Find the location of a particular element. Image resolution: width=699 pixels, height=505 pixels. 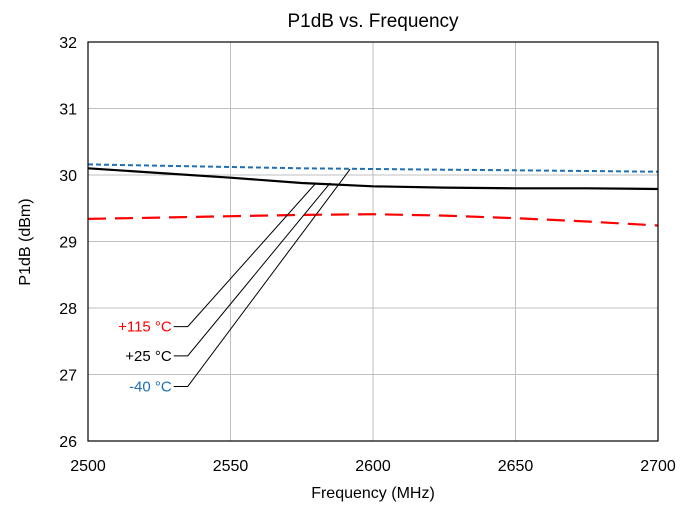

x-tick-label: 2700 is located at coordinates (658, 466).